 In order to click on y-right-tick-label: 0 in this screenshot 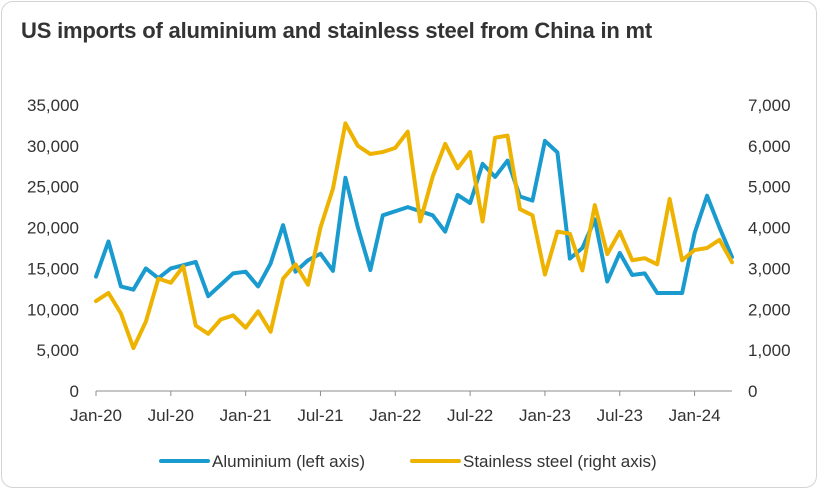, I will do `click(752, 391)`.